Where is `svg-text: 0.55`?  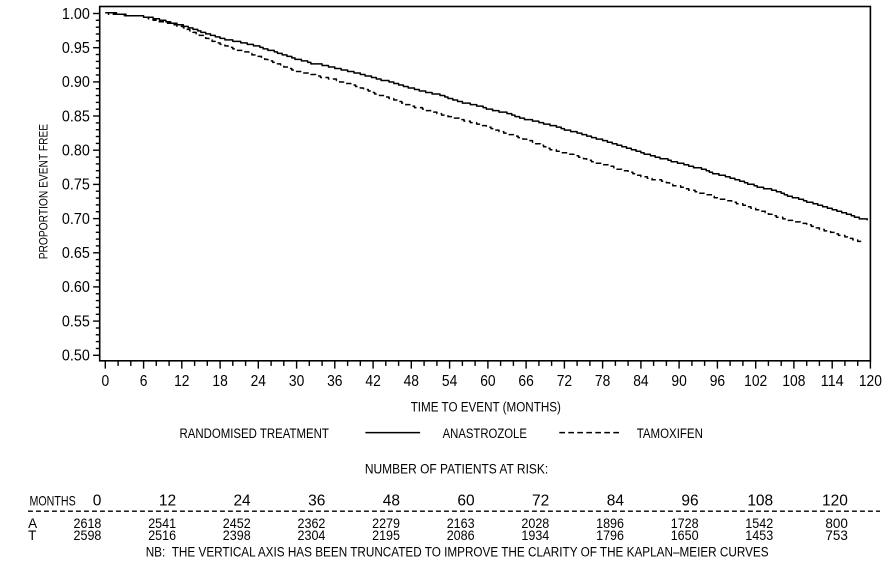 svg-text: 0.55 is located at coordinates (76, 321).